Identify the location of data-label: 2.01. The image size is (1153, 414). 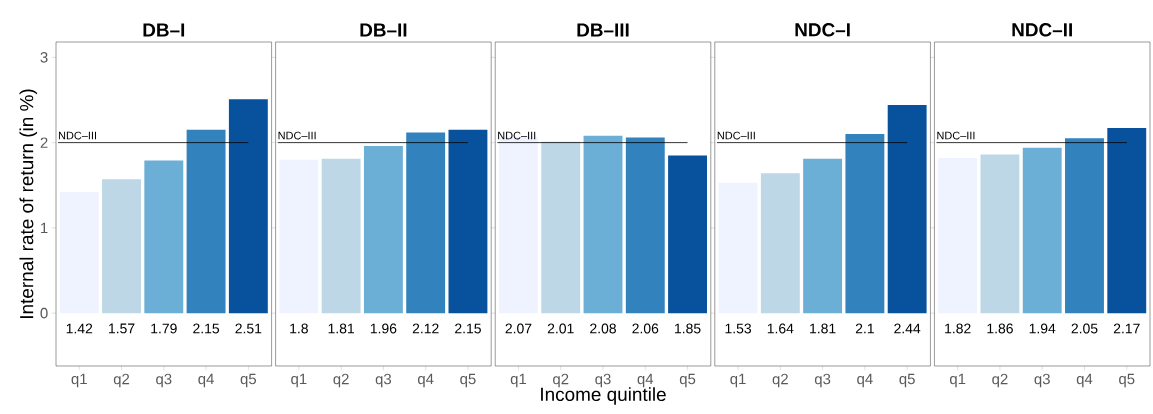
(560, 328).